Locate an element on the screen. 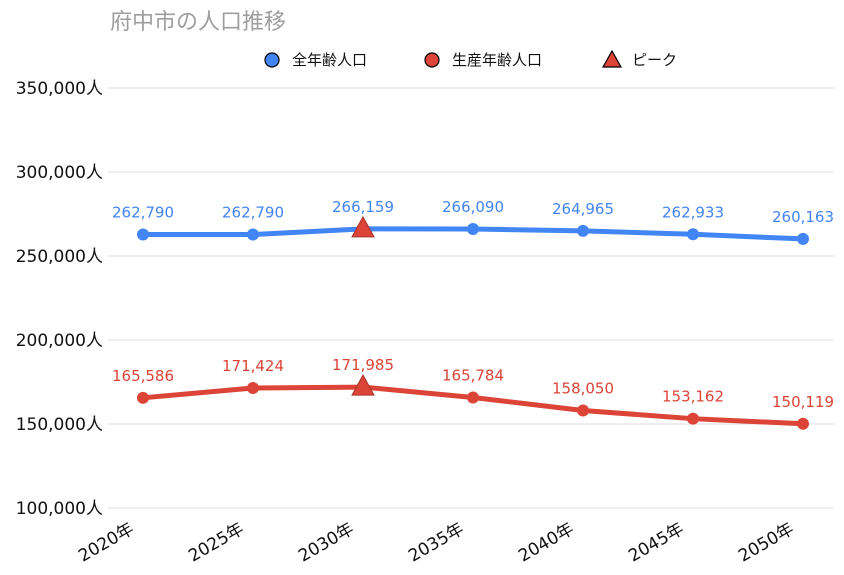  data-label: 266,159 is located at coordinates (363, 207).